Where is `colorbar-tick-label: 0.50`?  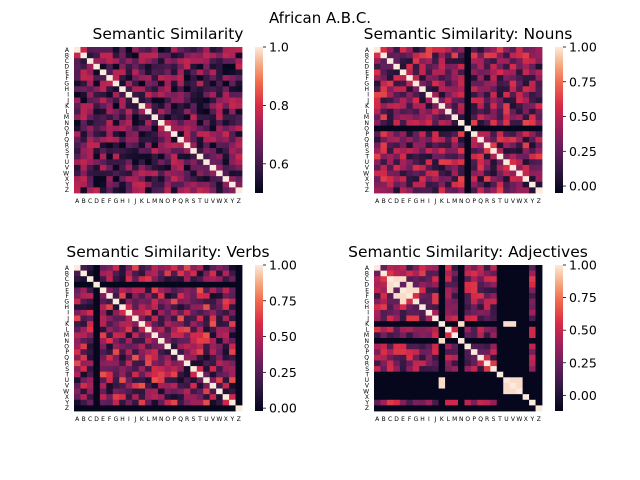 colorbar-tick-label: 0.50 is located at coordinates (283, 336).